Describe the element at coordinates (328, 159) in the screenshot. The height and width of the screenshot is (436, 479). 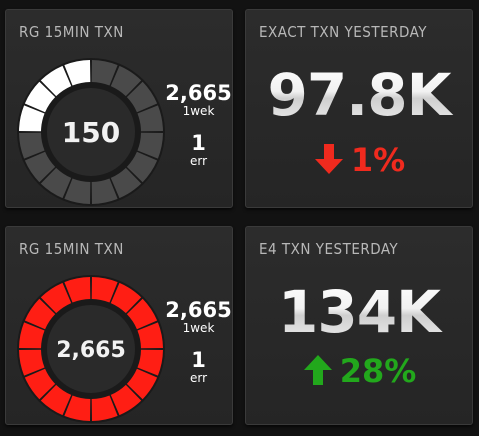
I see `arrow-down-icon` at that location.